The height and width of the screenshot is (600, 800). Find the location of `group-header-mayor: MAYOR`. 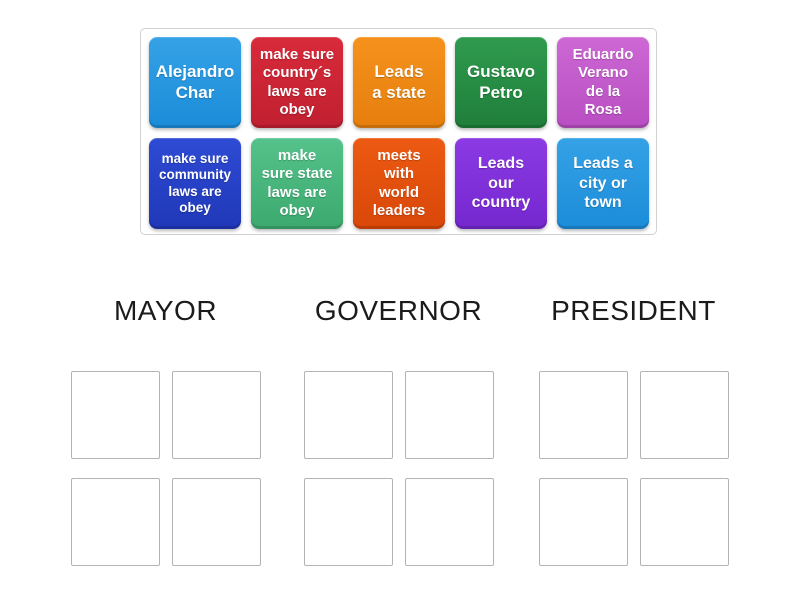

group-header-mayor: MAYOR is located at coordinates (165, 310).